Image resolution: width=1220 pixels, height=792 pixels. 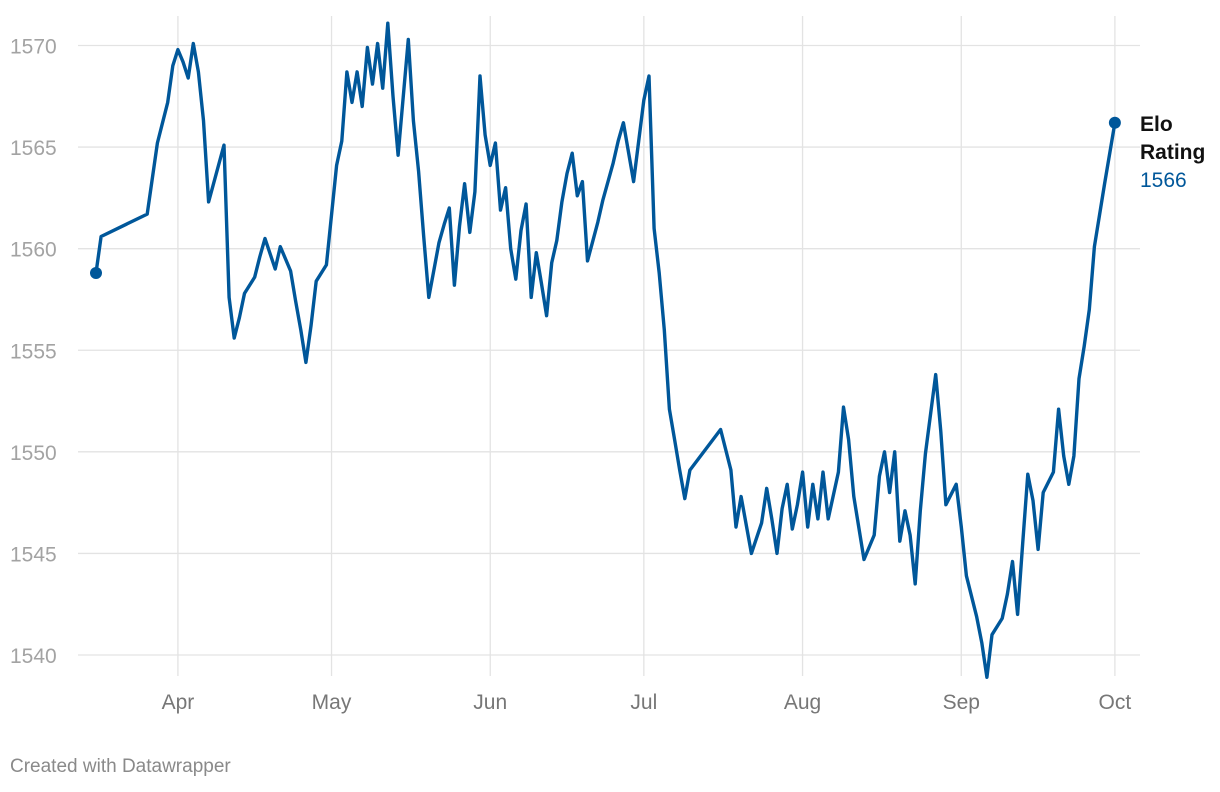 I want to click on series-end-point, so click(x=1114, y=122).